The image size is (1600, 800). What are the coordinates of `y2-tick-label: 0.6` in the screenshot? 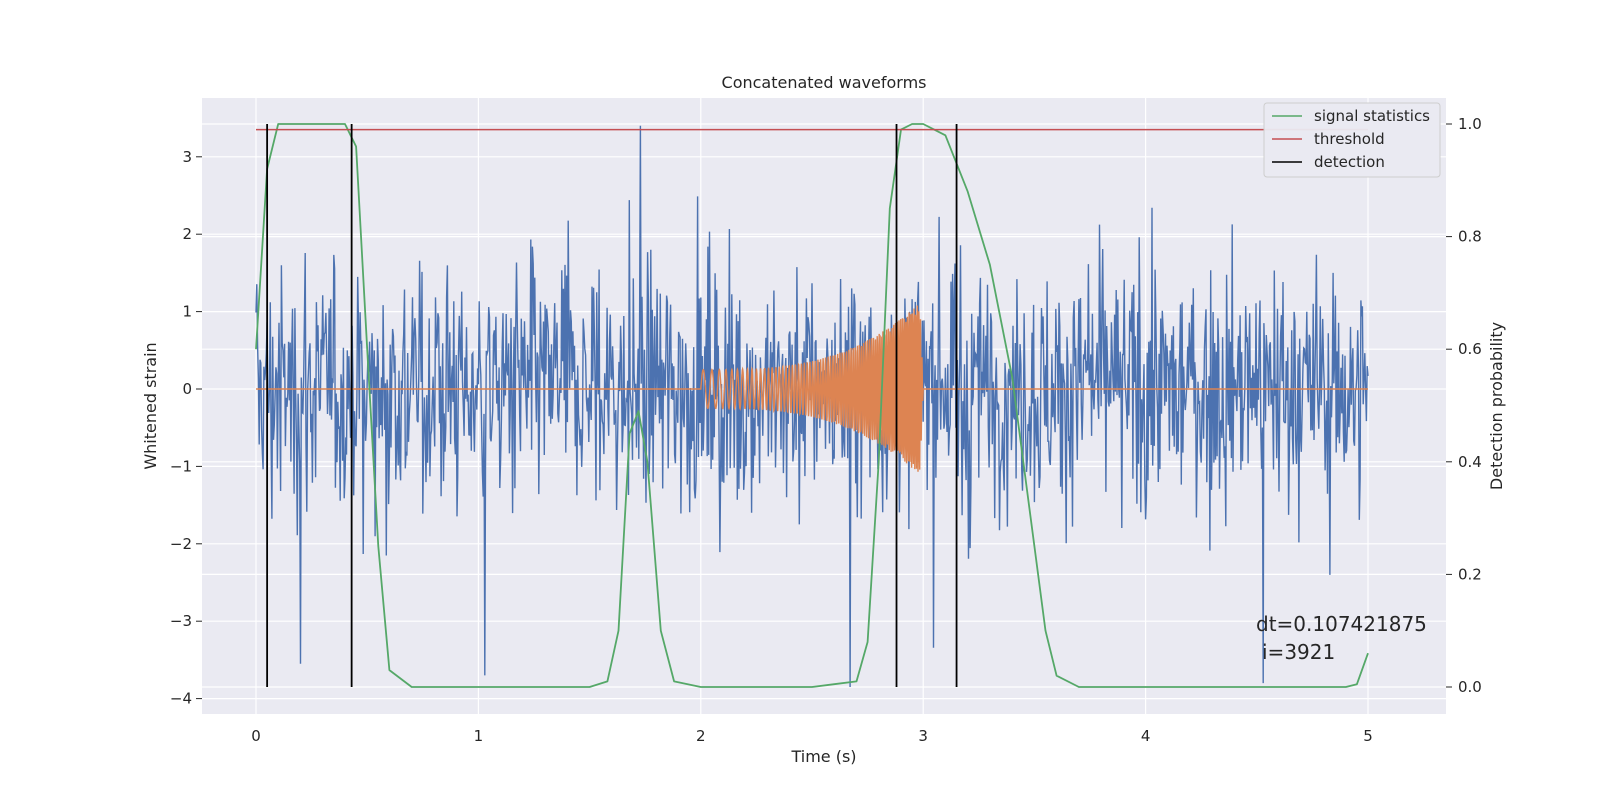 It's located at (1470, 349).